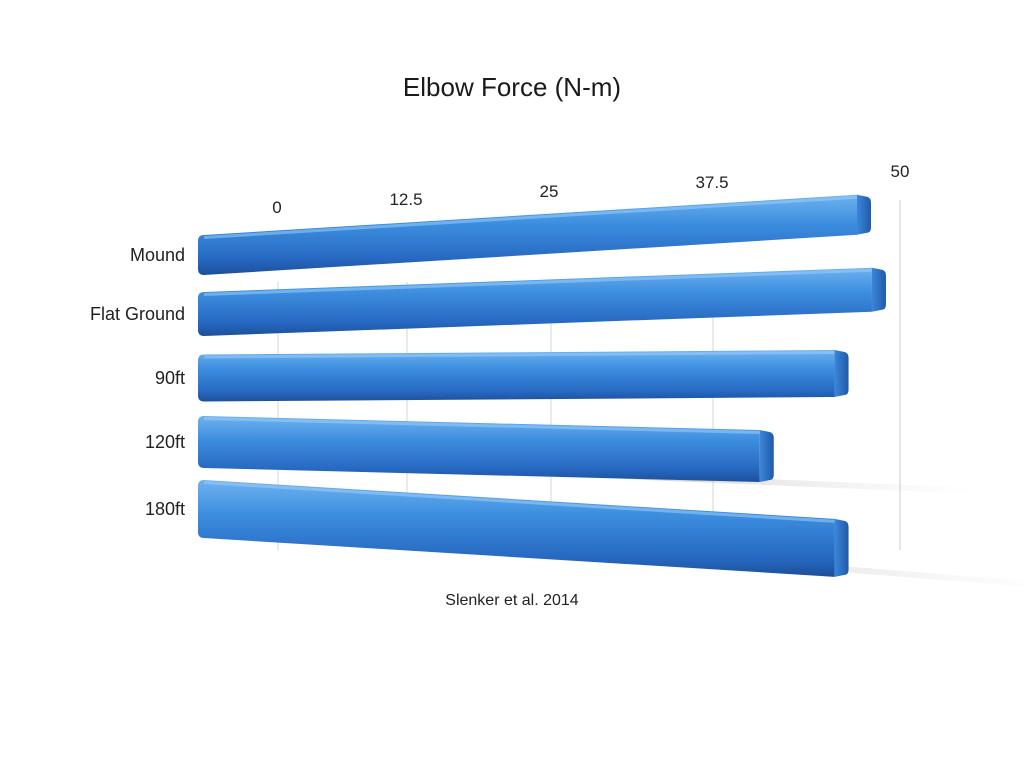  Describe the element at coordinates (512, 87) in the screenshot. I see `chart-title: Elbow Force (N-m)` at that location.